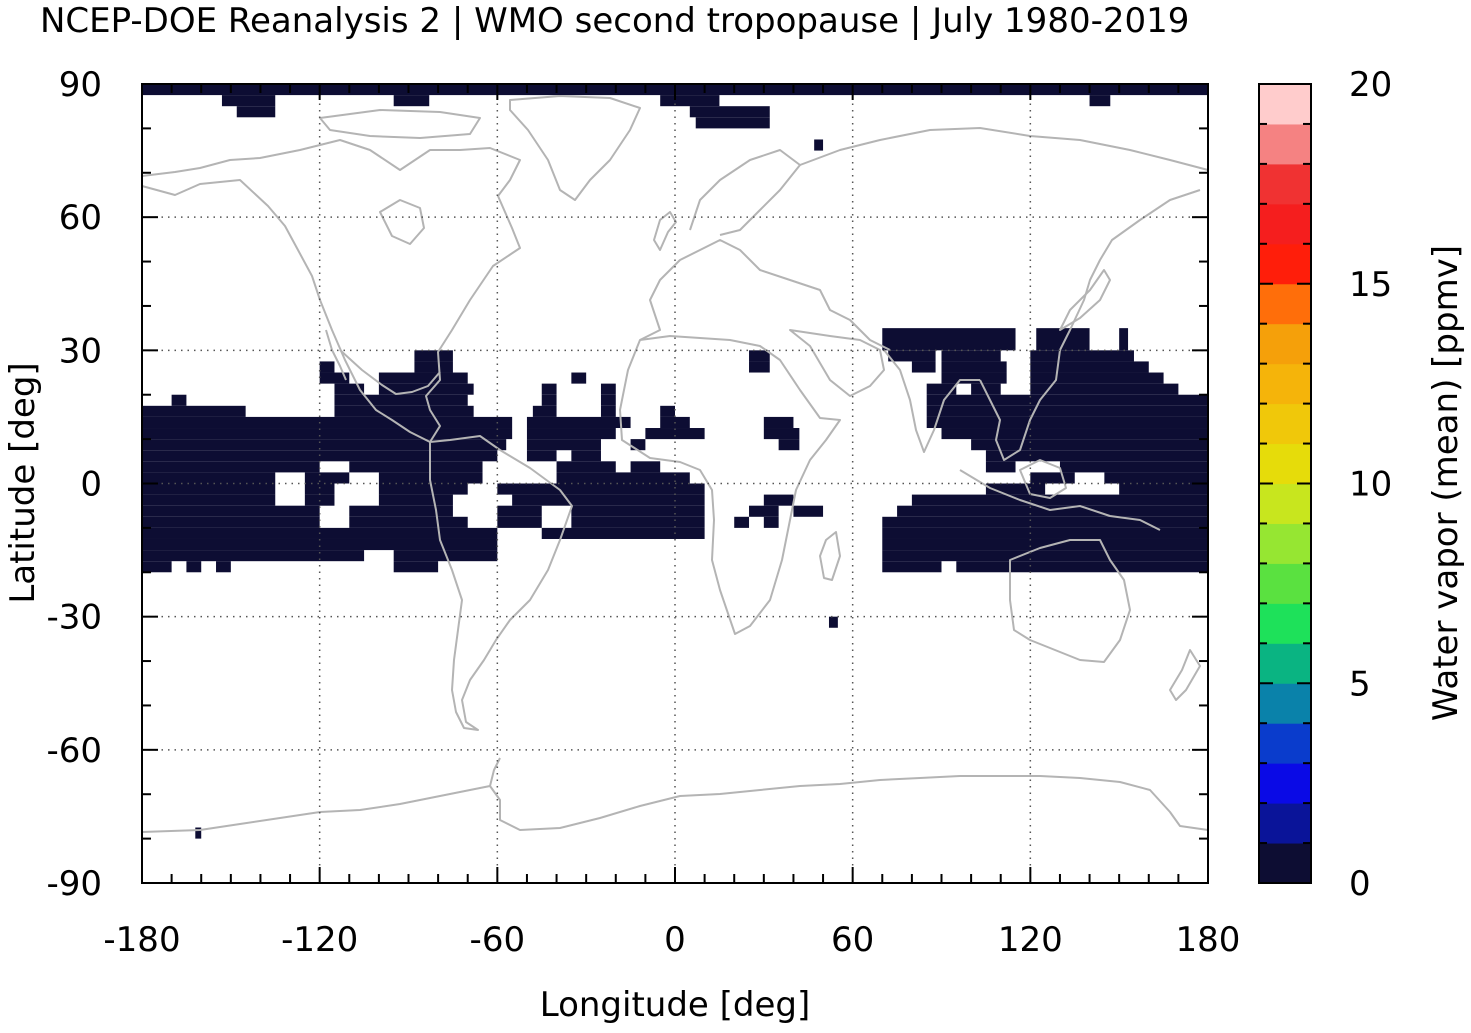 Image resolution: width=1471 pixels, height=1033 pixels. I want to click on coastline-new-zealand, so click(1185, 675).